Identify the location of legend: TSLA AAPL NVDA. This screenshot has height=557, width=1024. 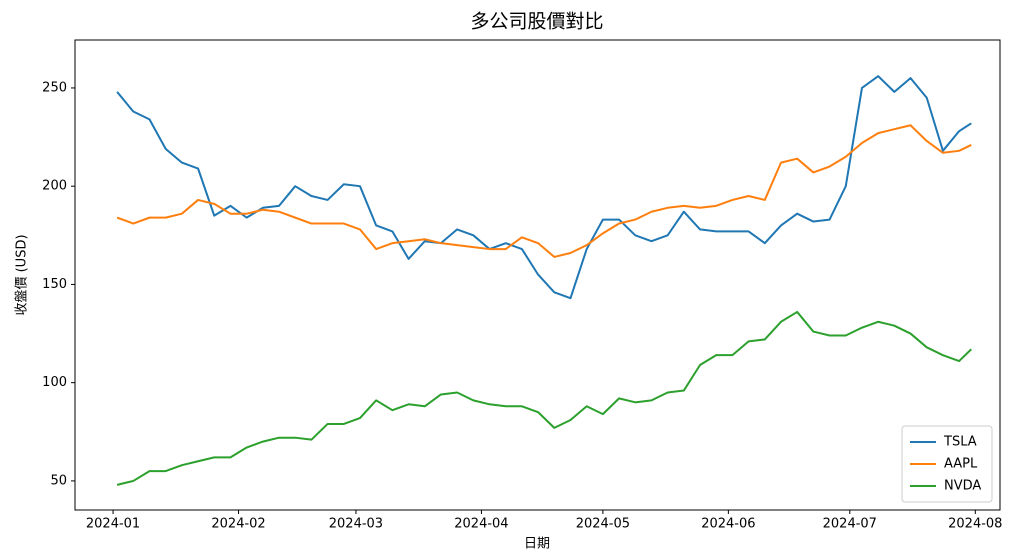
(947, 464).